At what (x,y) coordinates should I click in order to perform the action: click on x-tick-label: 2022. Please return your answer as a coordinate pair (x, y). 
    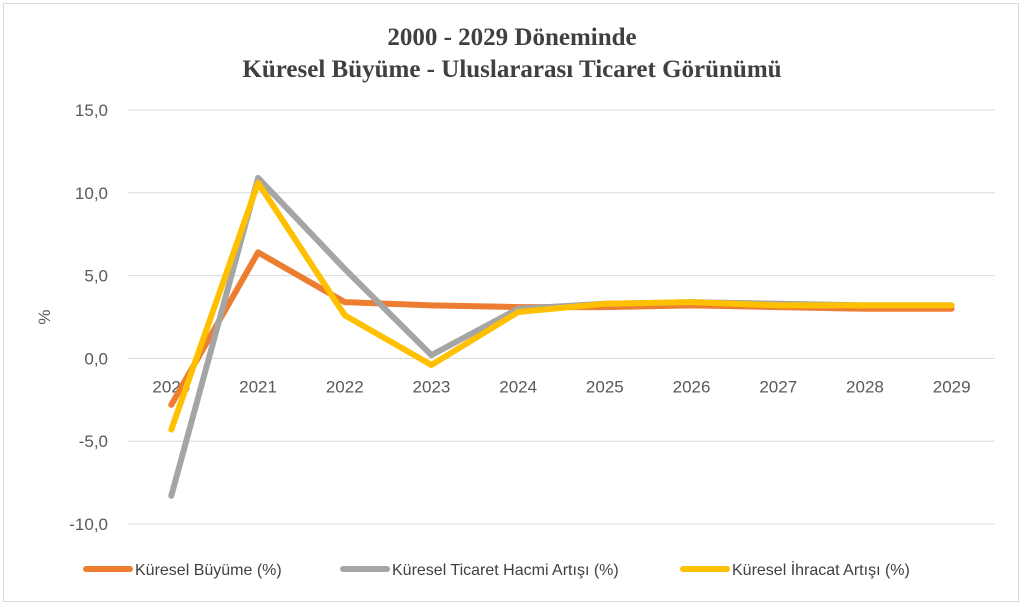
    Looking at the image, I should click on (345, 386).